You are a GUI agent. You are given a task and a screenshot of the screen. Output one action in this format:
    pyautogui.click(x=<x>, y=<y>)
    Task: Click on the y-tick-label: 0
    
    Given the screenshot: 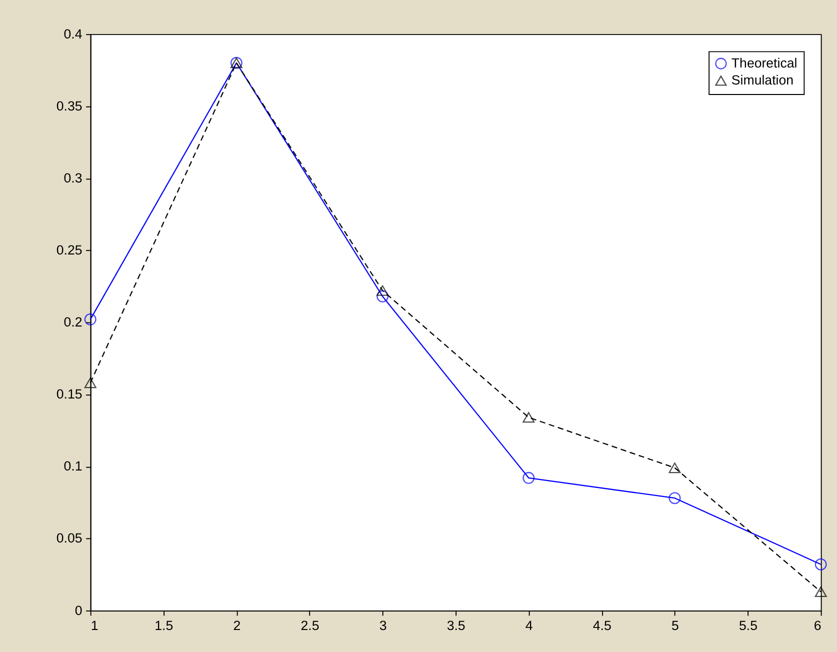 What is the action you would take?
    pyautogui.click(x=78, y=610)
    